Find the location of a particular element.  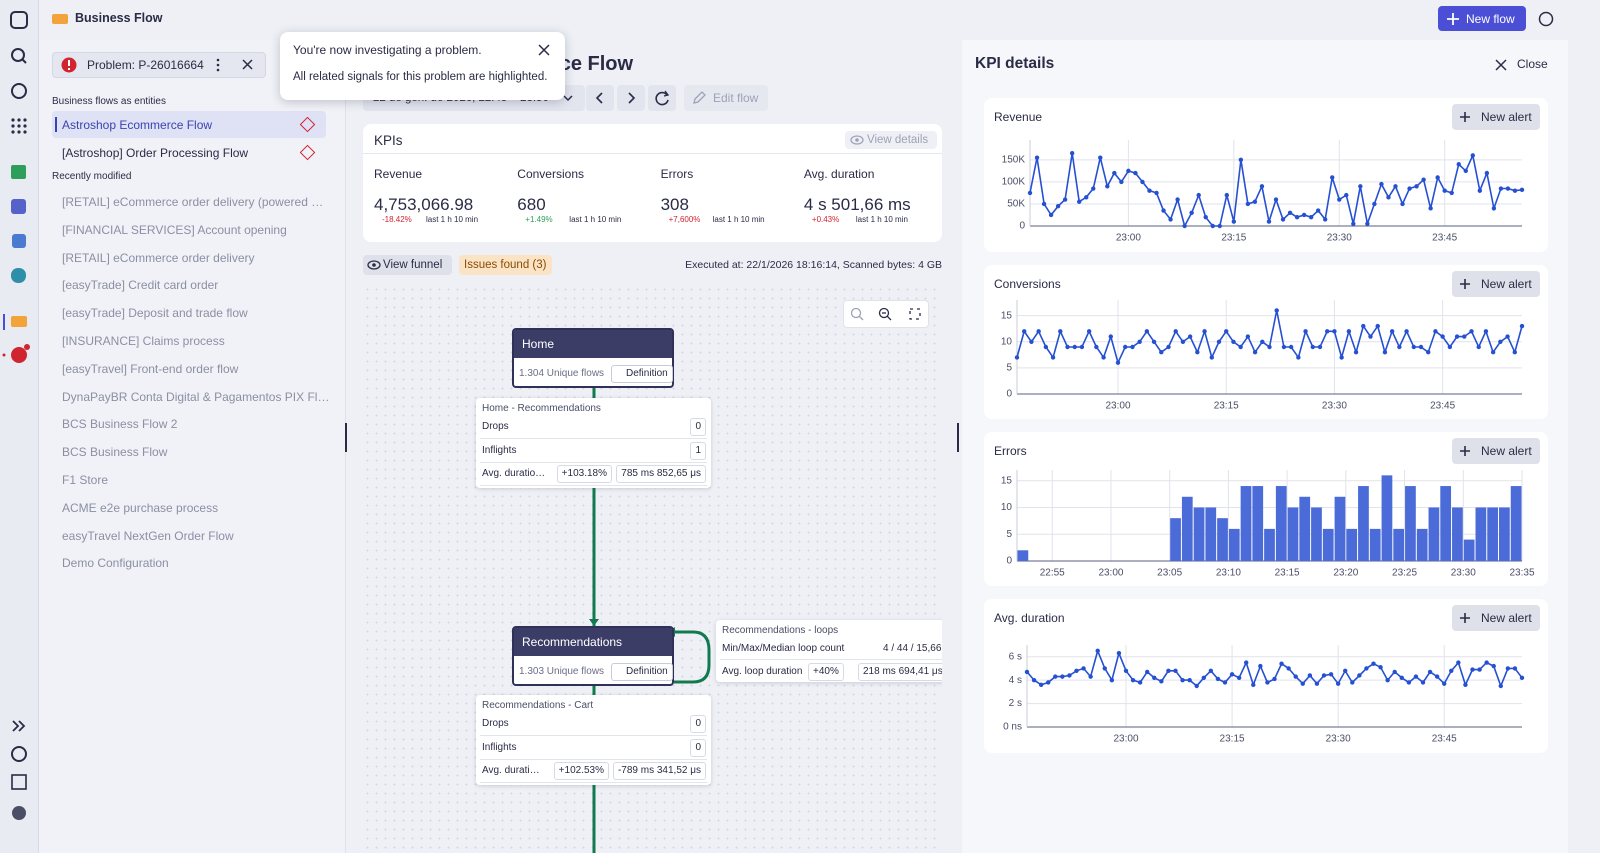

recent-flow: [easyTrade] Deposit and trade flow is located at coordinates (155, 313).